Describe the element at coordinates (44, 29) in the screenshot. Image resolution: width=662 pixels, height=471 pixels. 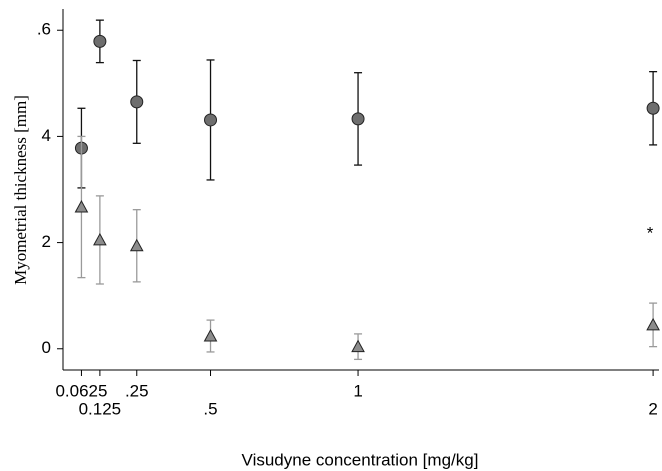
I see `y-tick-label: .6` at that location.